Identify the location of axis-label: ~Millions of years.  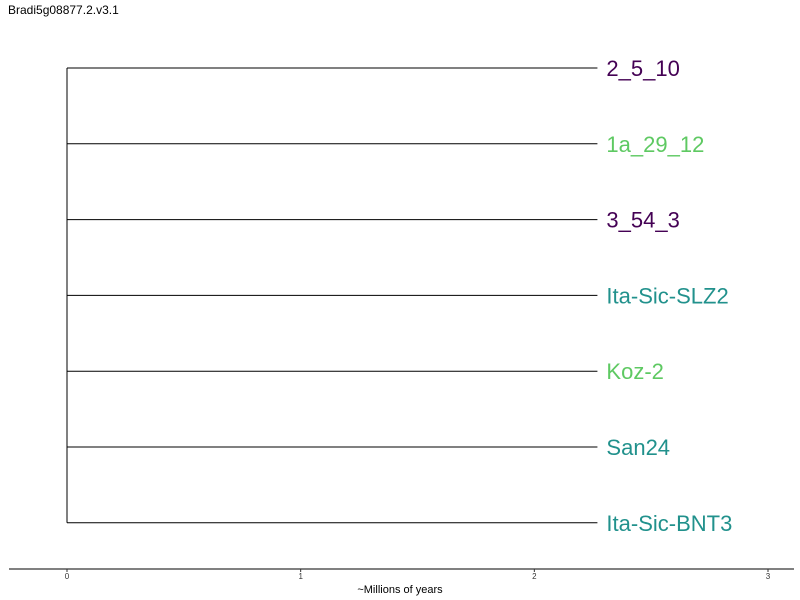
(400, 590).